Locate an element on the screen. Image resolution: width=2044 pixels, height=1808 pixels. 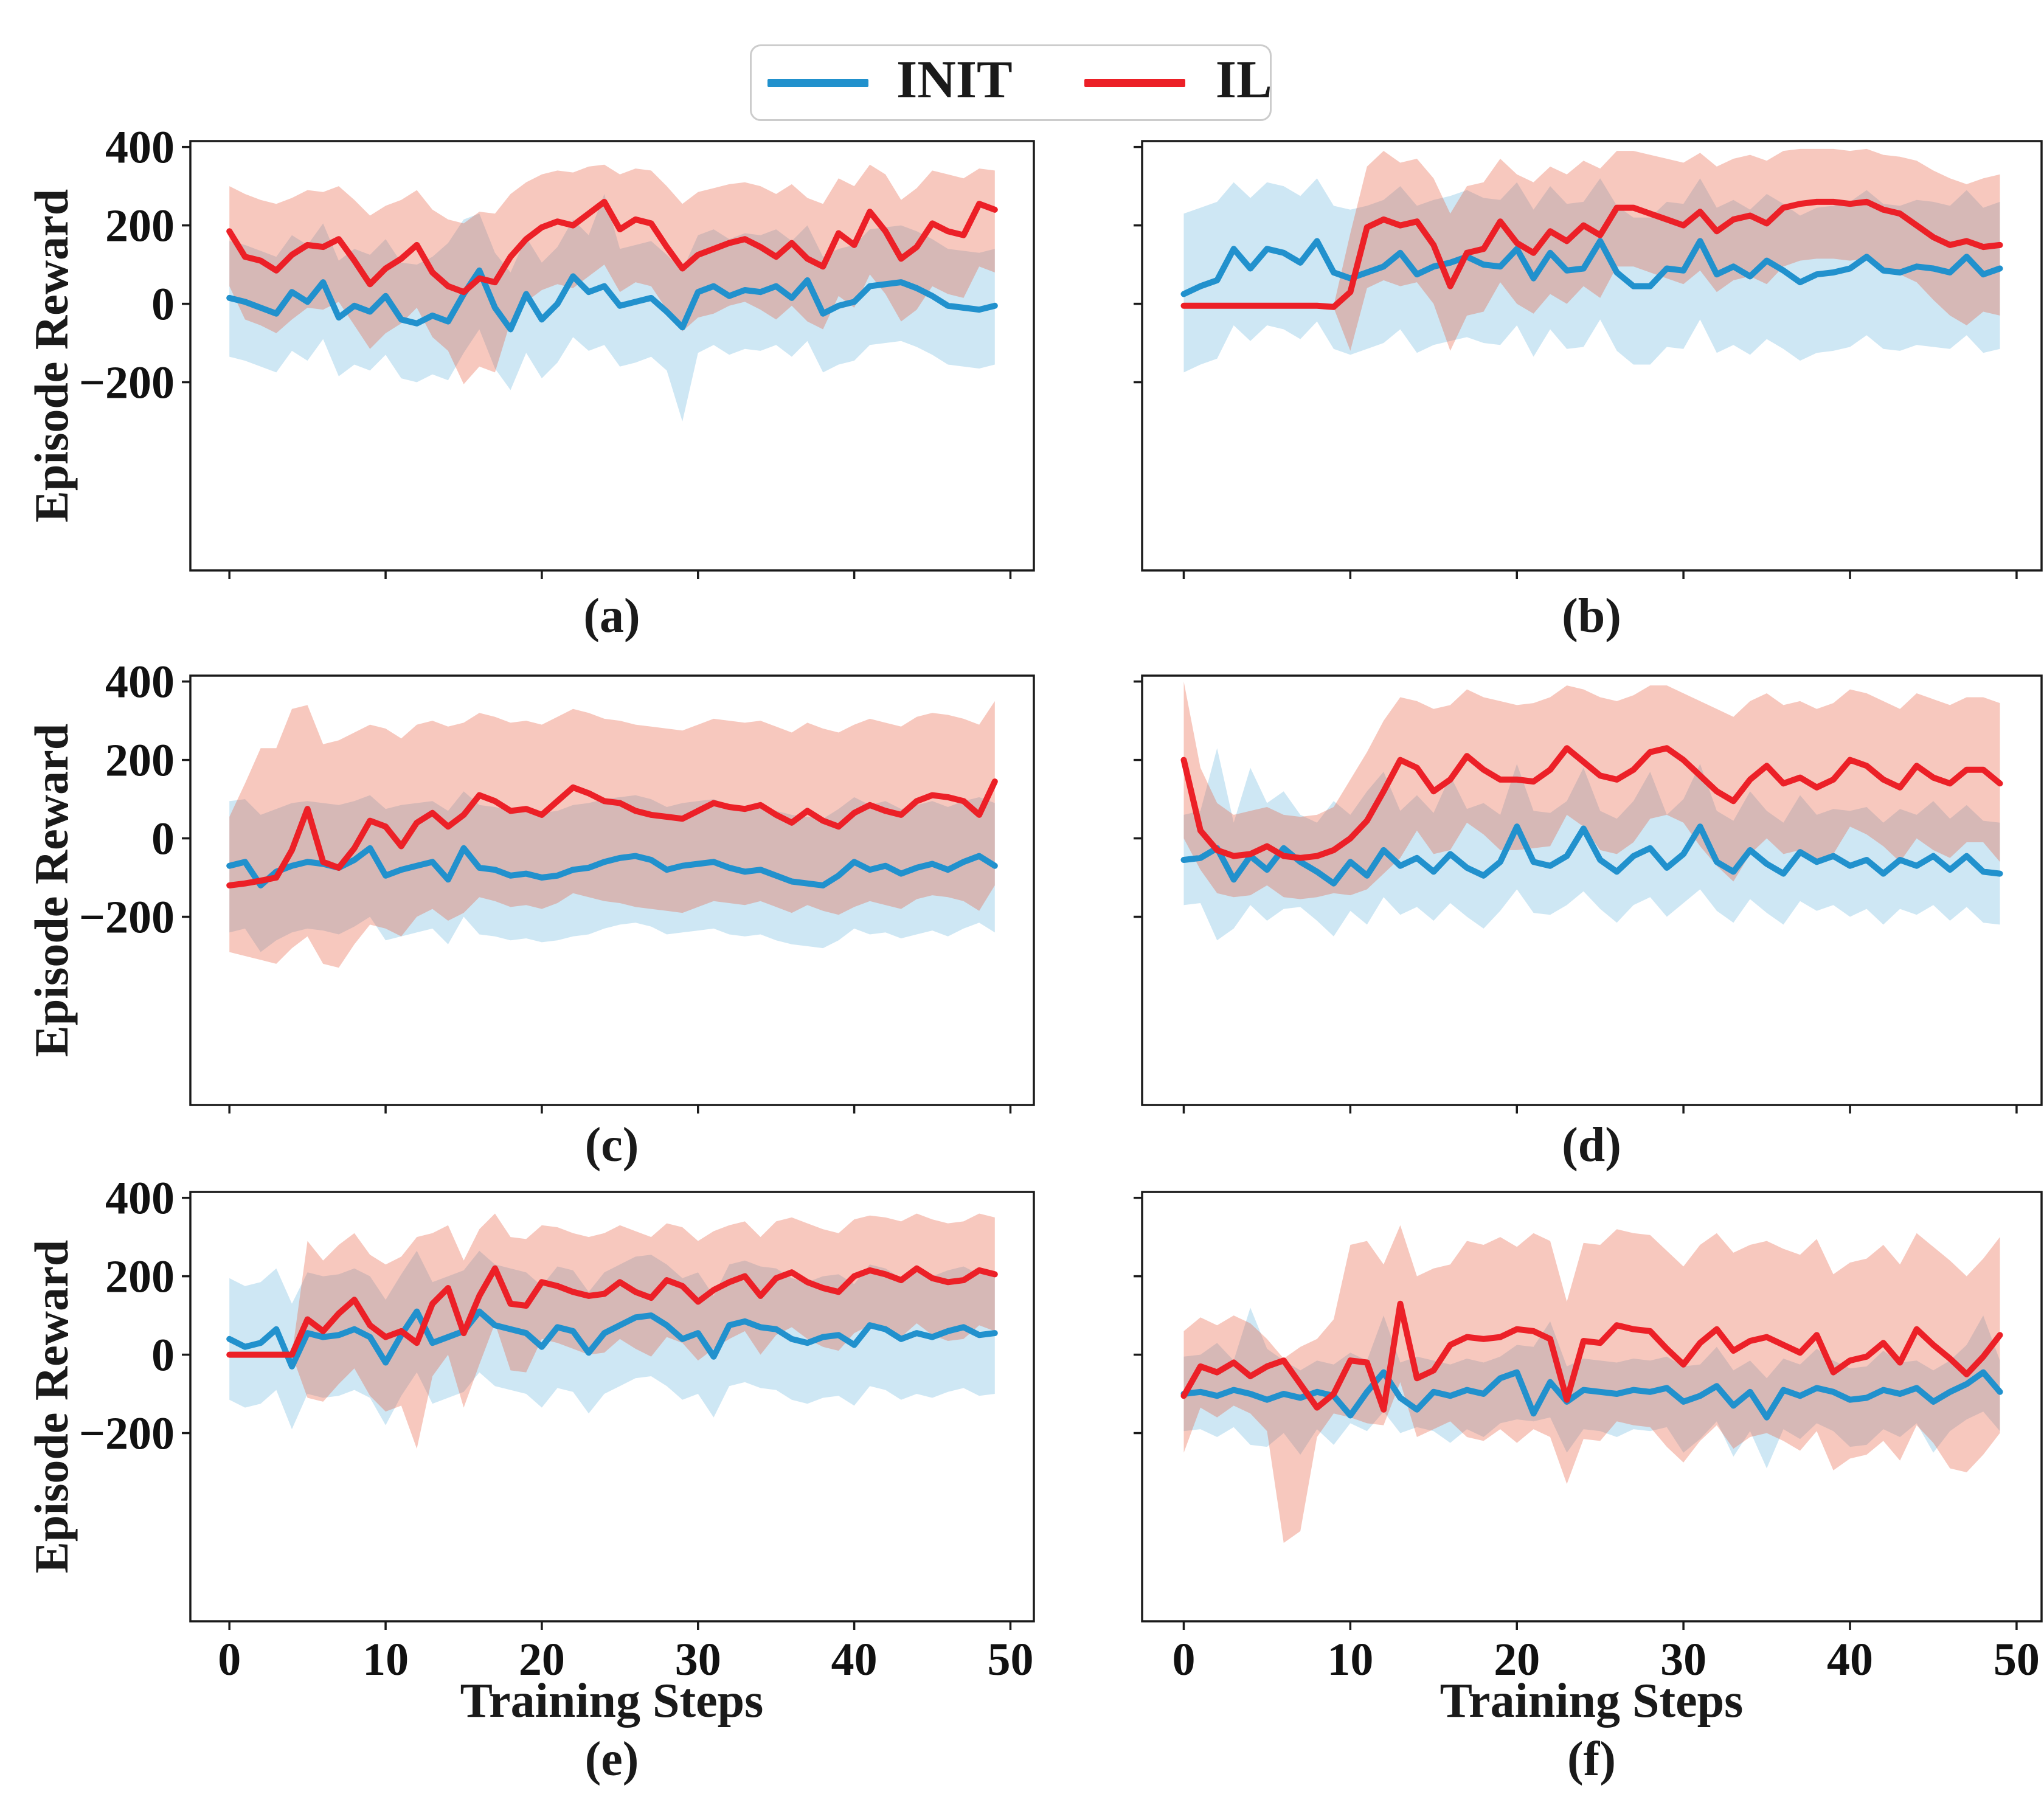
panel-c-chart: 400 200 0 −200 is located at coordinates (557, 885).